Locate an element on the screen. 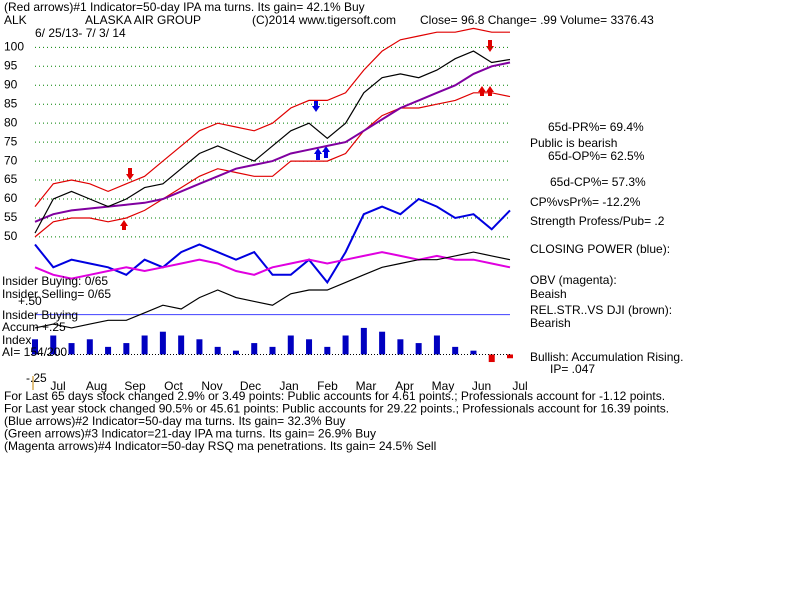 The height and width of the screenshot is (600, 800). right-label: Public is bearish is located at coordinates (573, 143).